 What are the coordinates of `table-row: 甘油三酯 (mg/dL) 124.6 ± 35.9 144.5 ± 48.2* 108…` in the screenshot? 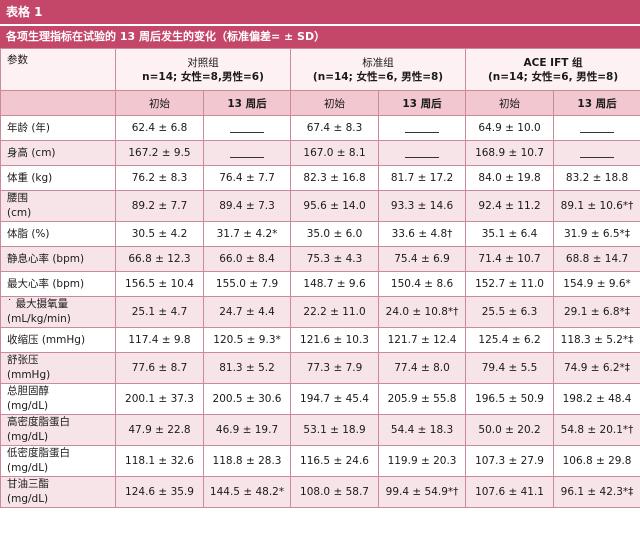 It's located at (320, 492).